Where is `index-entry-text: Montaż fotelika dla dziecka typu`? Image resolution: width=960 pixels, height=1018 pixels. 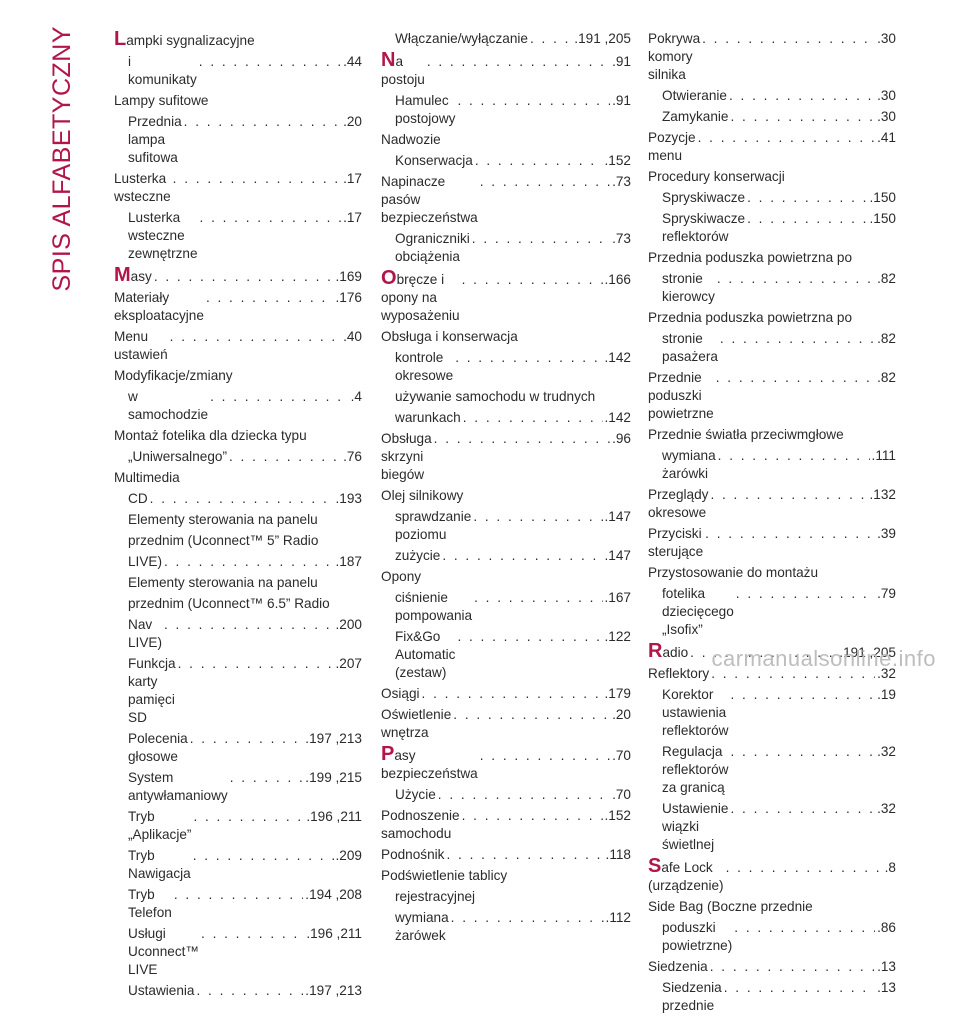
index-entry-text: Montaż fotelika dla dziecka typu is located at coordinates (210, 435).